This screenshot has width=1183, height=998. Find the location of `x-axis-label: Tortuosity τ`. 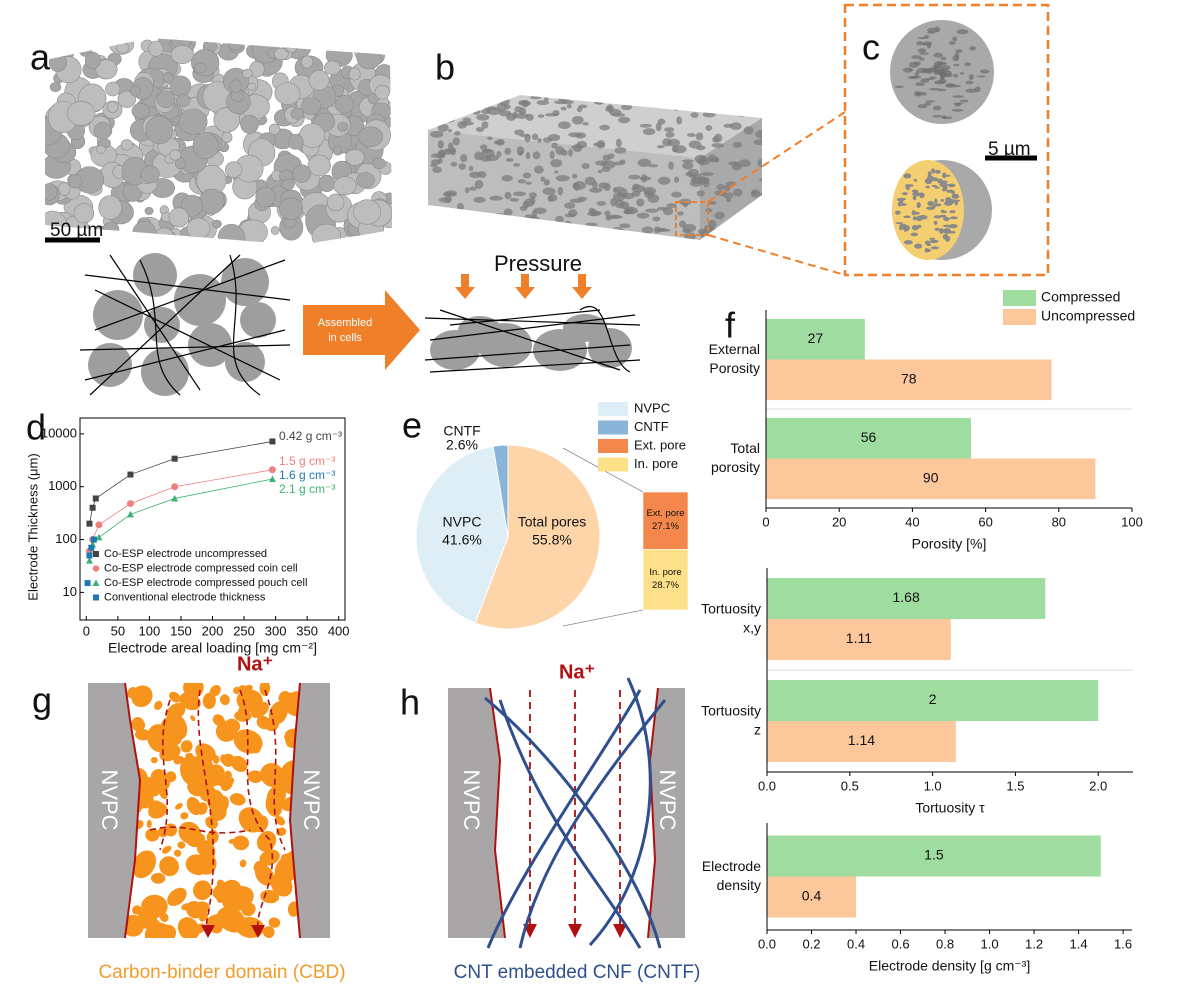

x-axis-label: Tortuosity τ is located at coordinates (950, 808).